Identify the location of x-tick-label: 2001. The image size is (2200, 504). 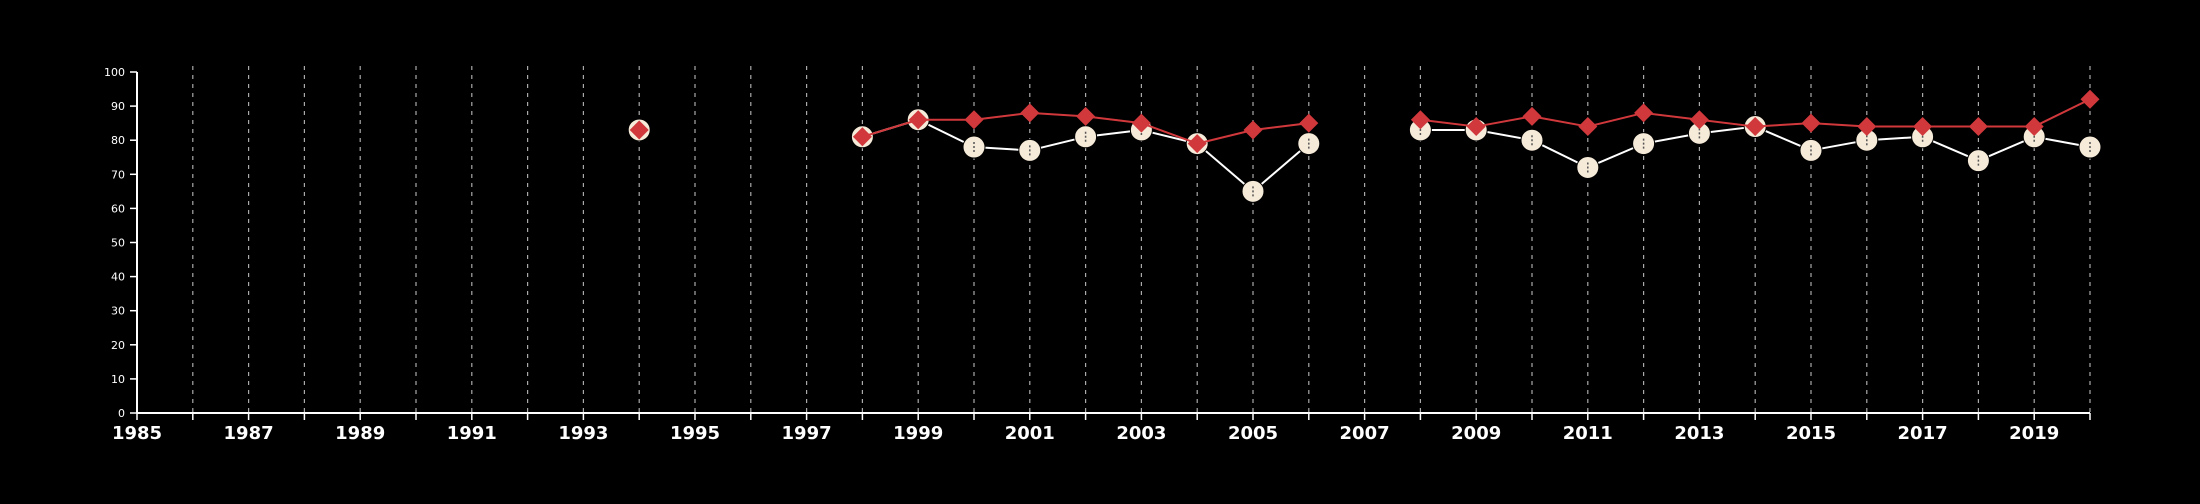
(1030, 433).